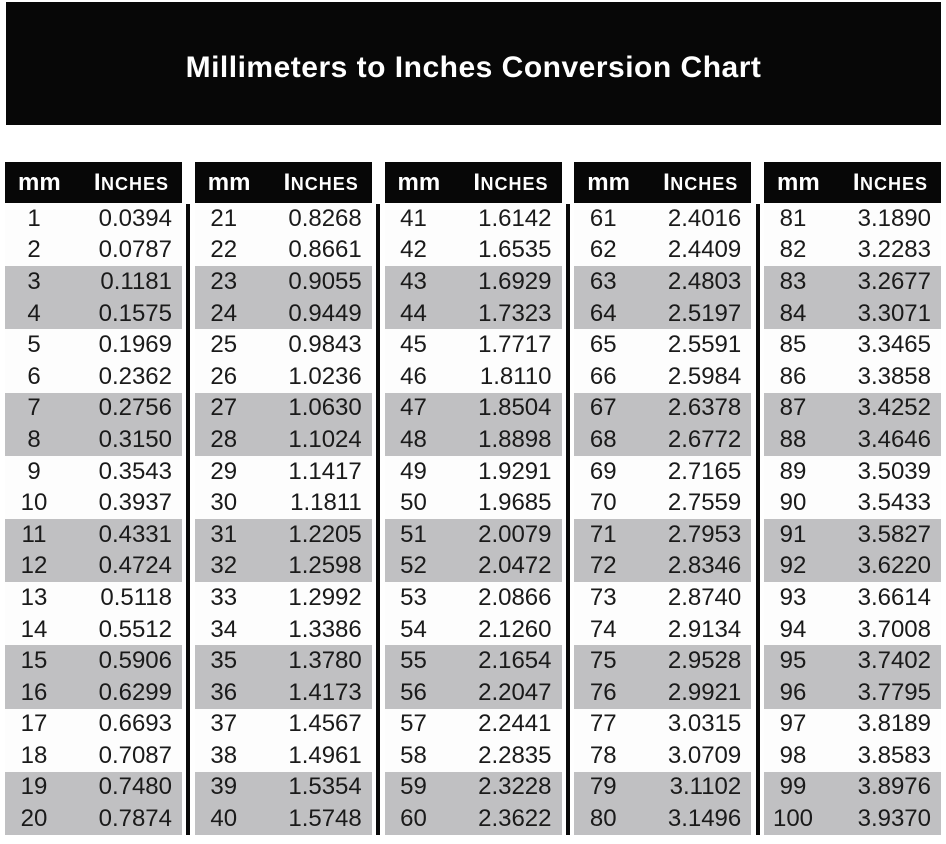  What do you see at coordinates (515, 755) in the screenshot?
I see `inches-value: 2.2835` at bounding box center [515, 755].